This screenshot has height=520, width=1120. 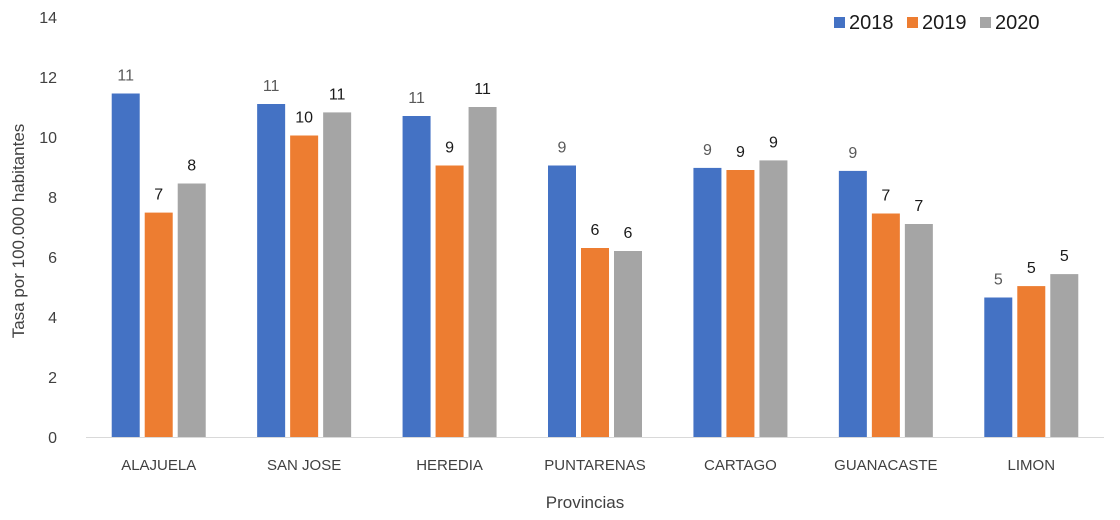 I want to click on legend-label: 2020, so click(x=1017, y=23).